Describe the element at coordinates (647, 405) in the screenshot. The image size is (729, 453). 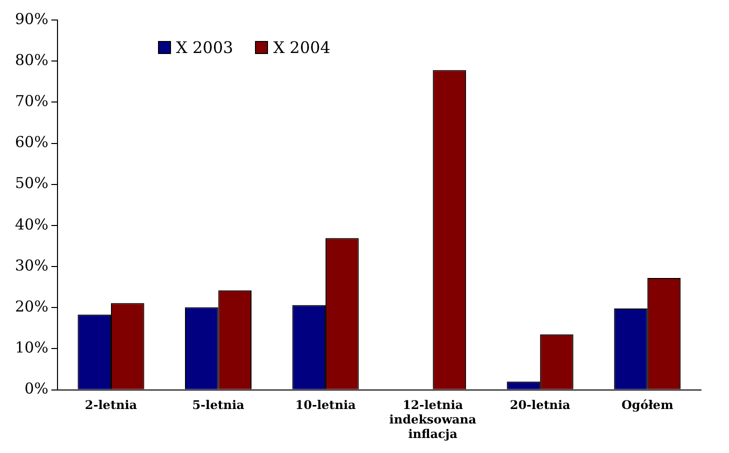
I see `x-tick-label: Ogółem` at that location.